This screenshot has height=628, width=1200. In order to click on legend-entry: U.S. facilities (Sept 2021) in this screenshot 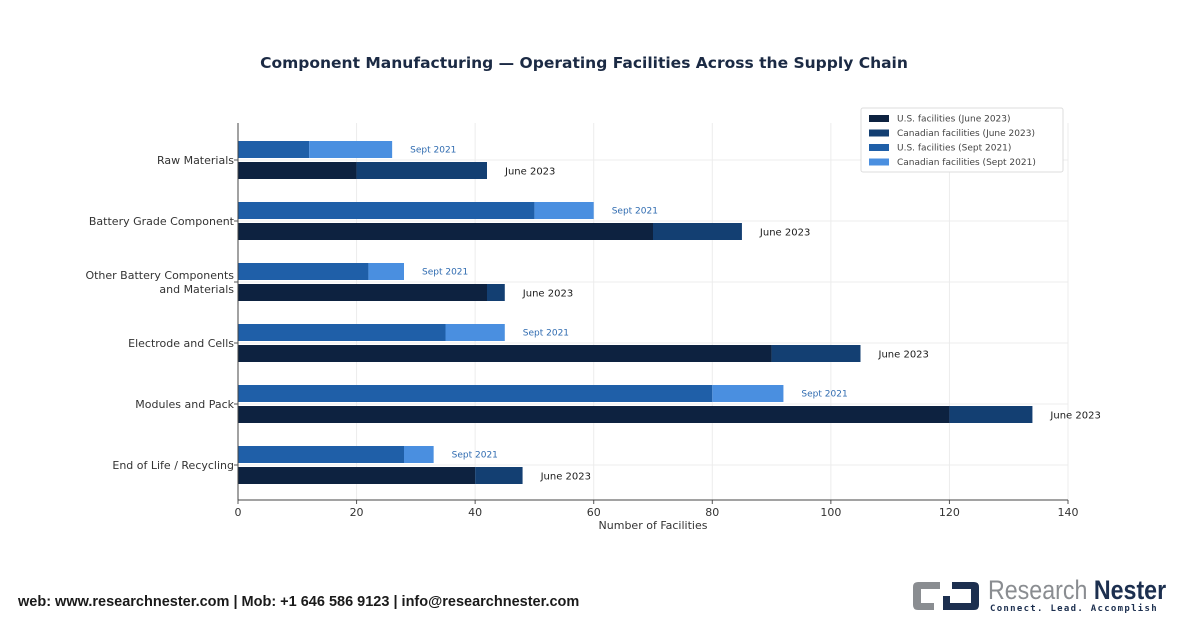, I will do `click(954, 149)`.